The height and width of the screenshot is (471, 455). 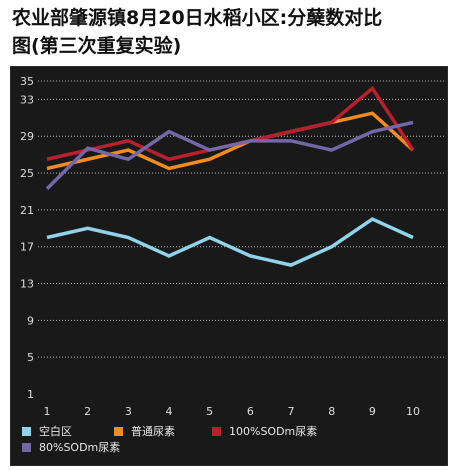 What do you see at coordinates (30, 320) in the screenshot?
I see `y-tick-label: 9` at bounding box center [30, 320].